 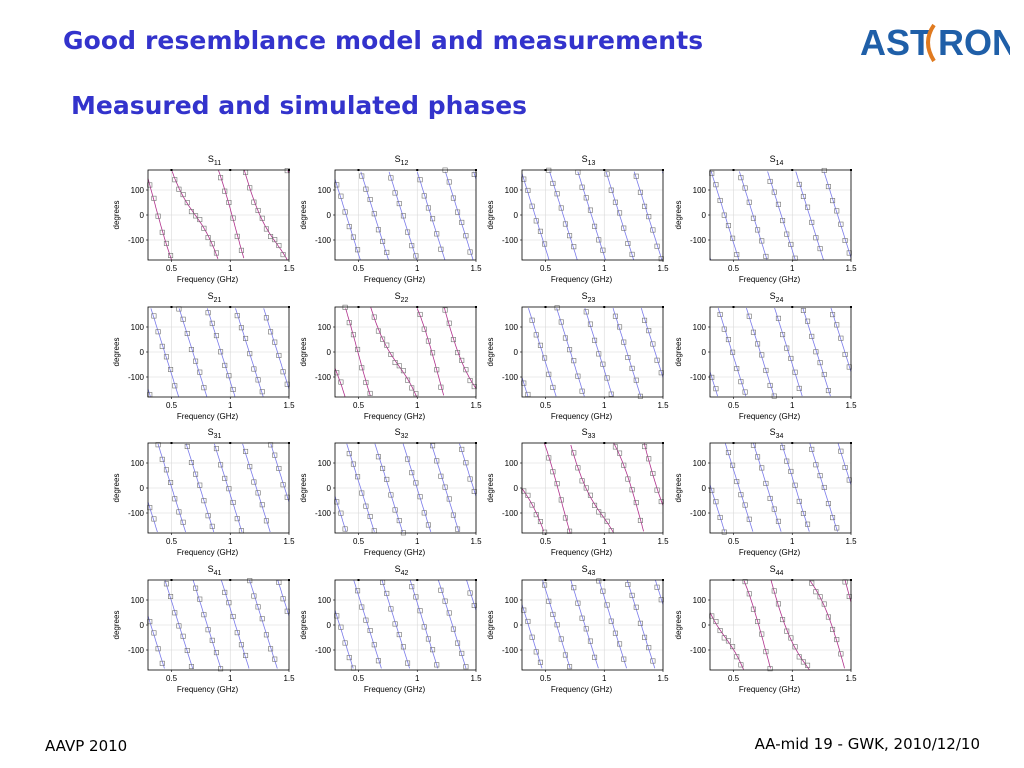 What do you see at coordinates (780, 436) in the screenshot?
I see `plot-title-subscript: 34` at bounding box center [780, 436].